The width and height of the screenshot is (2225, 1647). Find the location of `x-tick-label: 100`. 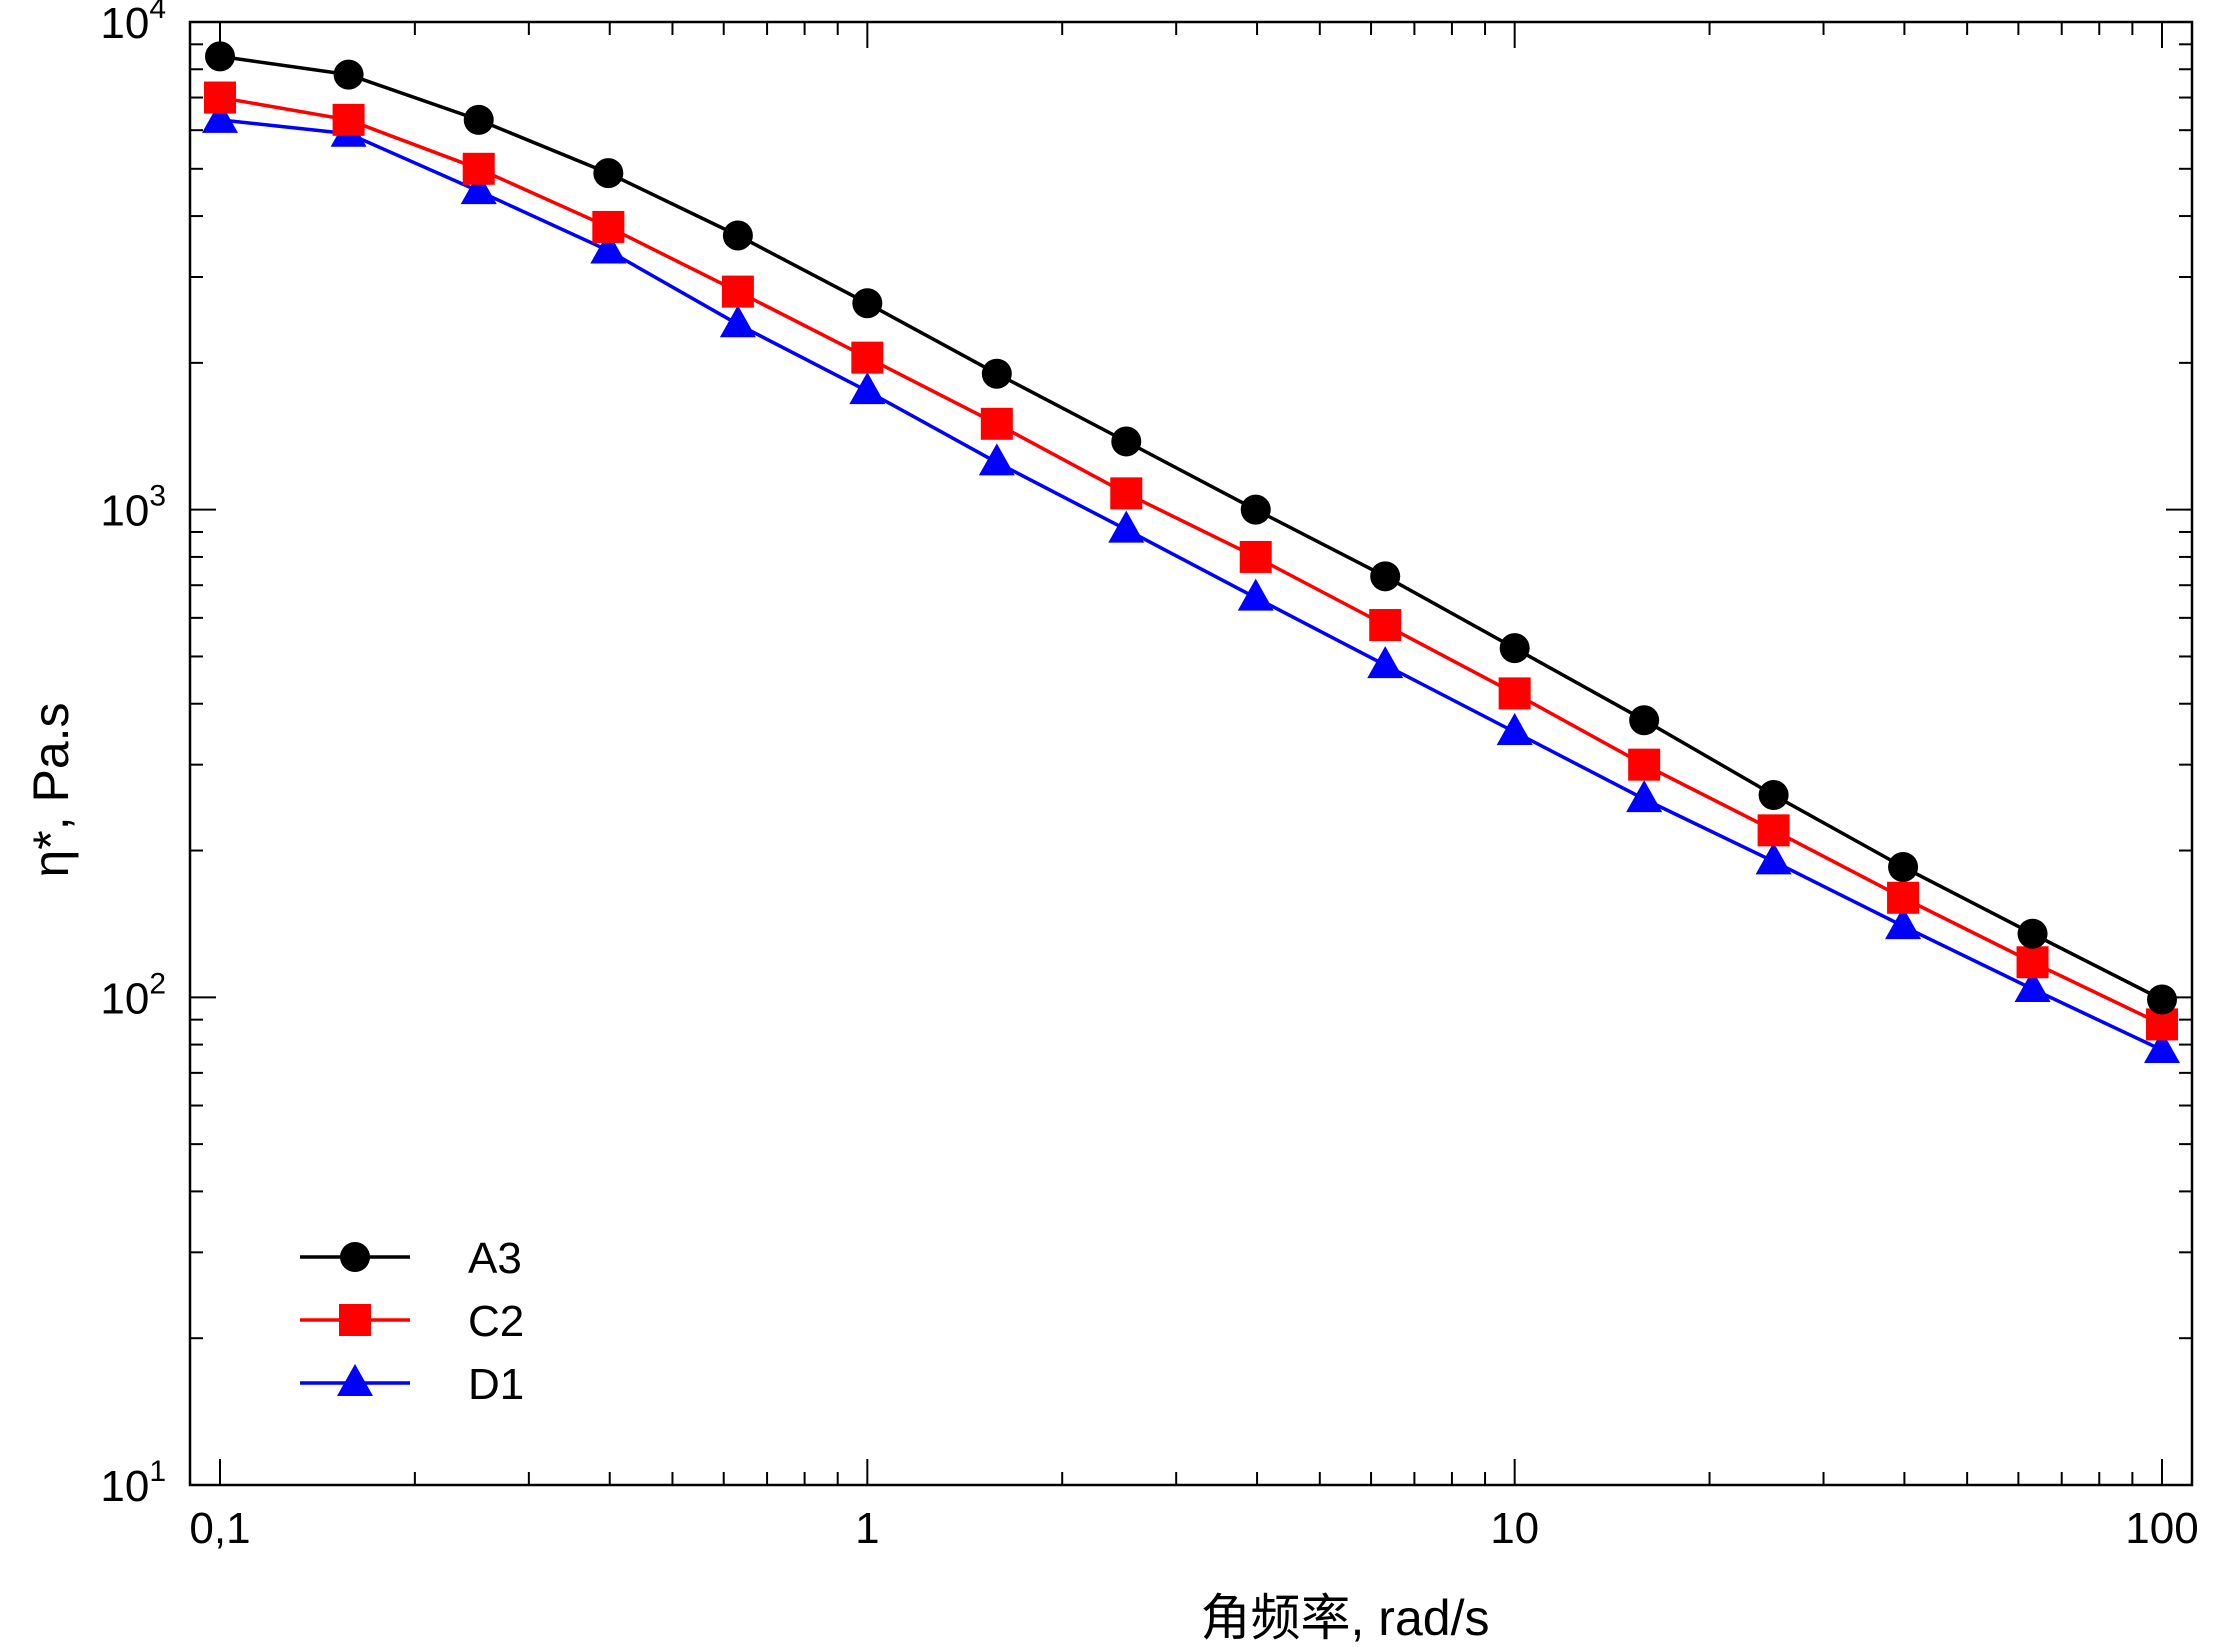

x-tick-label: 100 is located at coordinates (2161, 1528).